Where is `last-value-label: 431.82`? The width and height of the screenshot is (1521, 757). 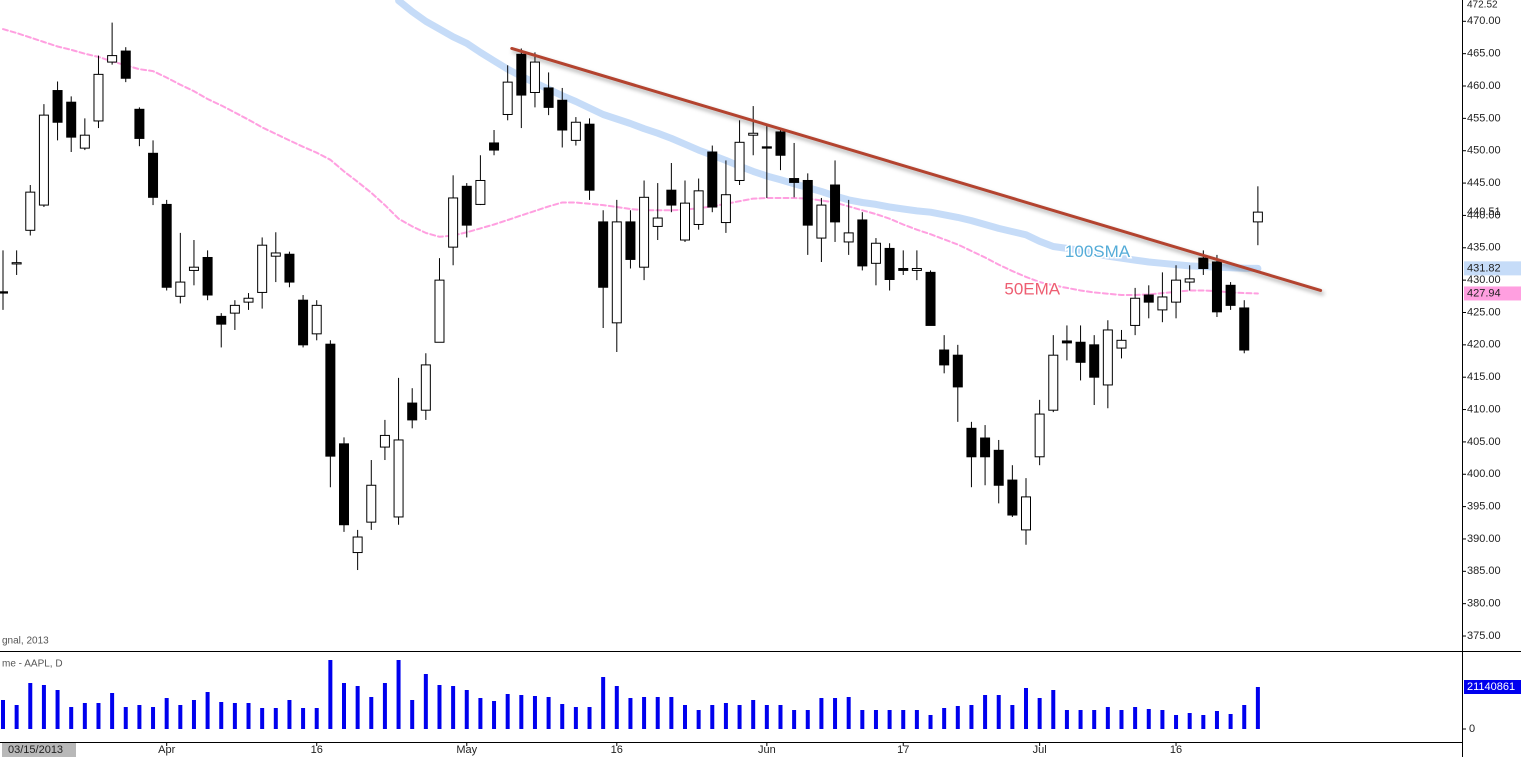 last-value-label: 431.82 is located at coordinates (1484, 268).